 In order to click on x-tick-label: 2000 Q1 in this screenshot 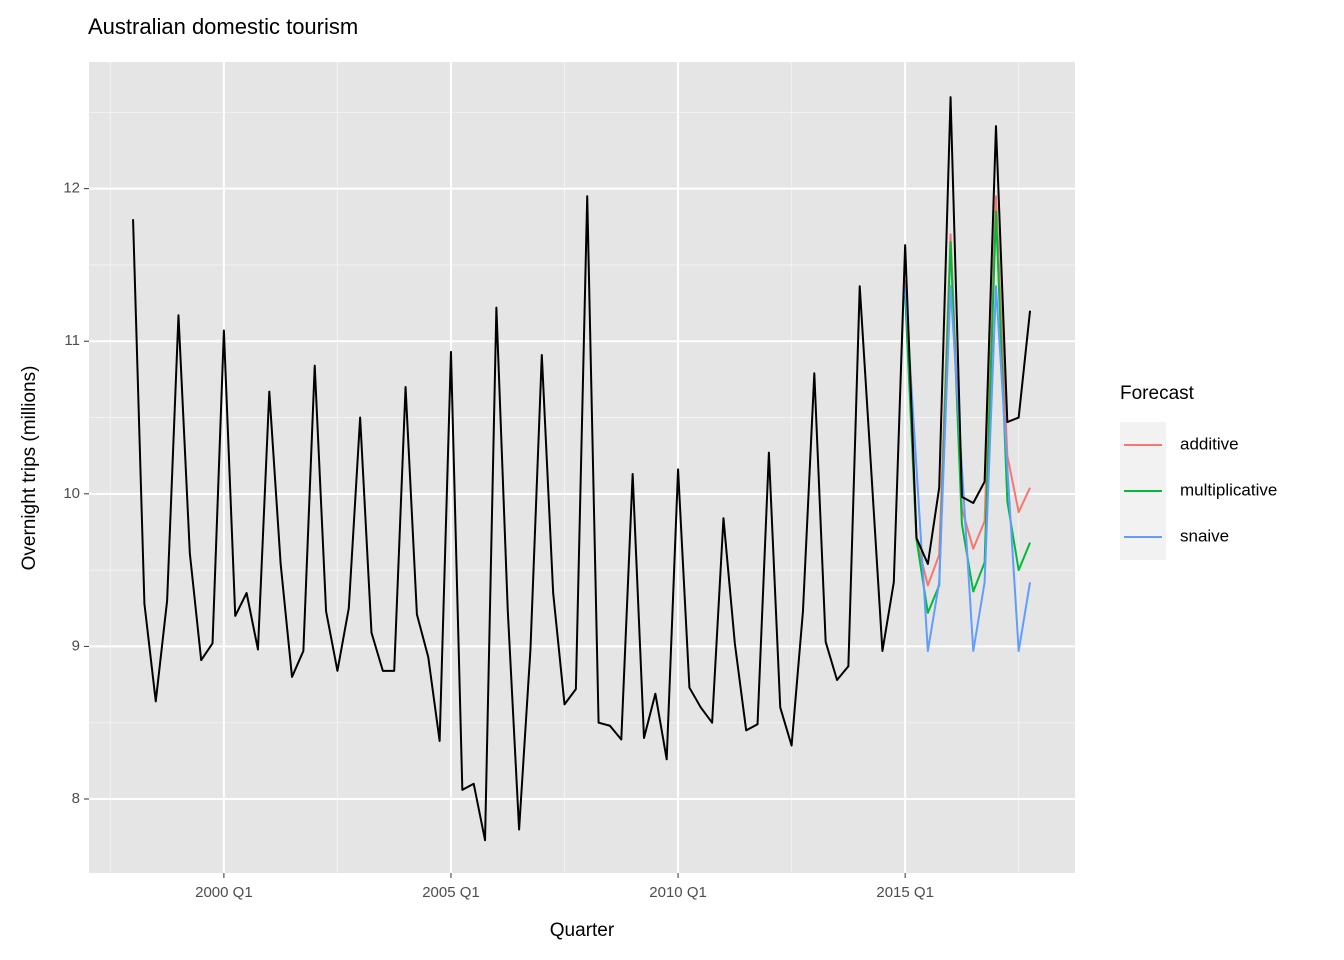, I will do `click(224, 892)`.